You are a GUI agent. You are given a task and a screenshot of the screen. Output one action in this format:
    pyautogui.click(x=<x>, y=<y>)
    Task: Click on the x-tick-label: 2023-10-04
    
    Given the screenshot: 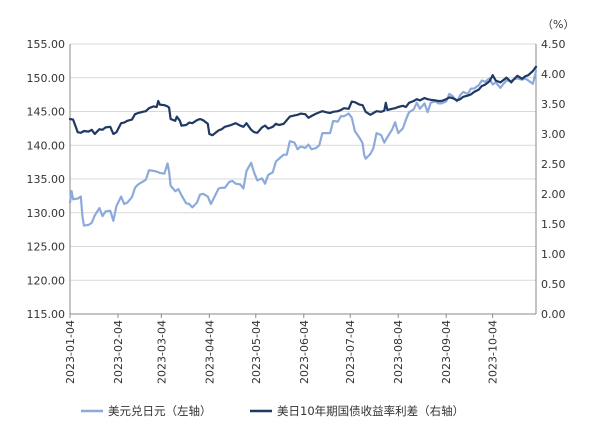 What is the action you would take?
    pyautogui.click(x=493, y=352)
    